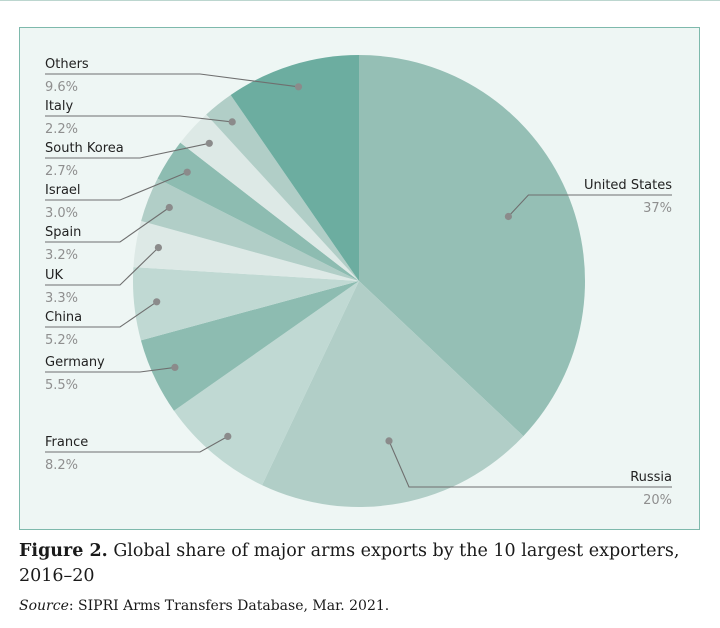 The image size is (720, 628). Describe the element at coordinates (102, 266) in the screenshot. I see `leader-line-uk` at that location.